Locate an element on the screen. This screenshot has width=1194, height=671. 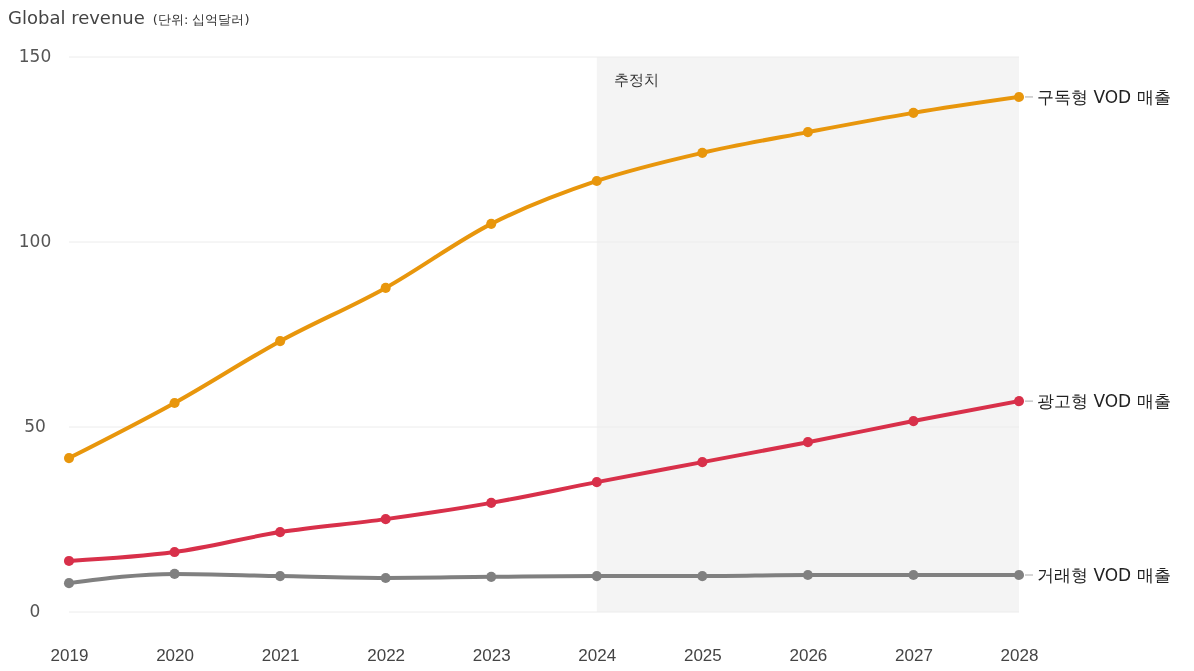
y-tick-label: 150 is located at coordinates (35, 56).